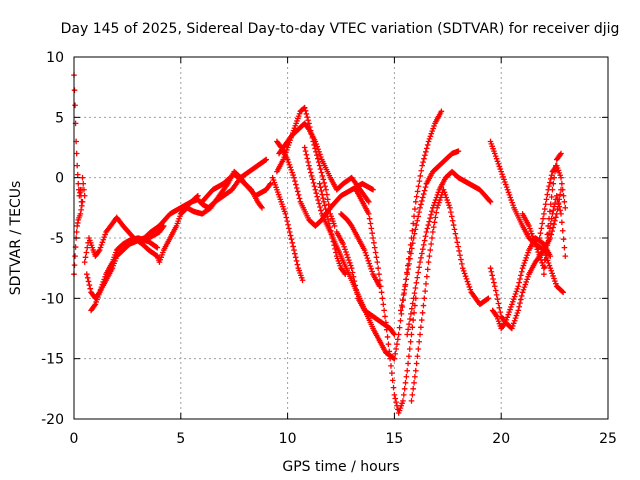 The width and height of the screenshot is (640, 480). Describe the element at coordinates (57, 239) in the screenshot. I see `y-tick-label: -5` at that location.